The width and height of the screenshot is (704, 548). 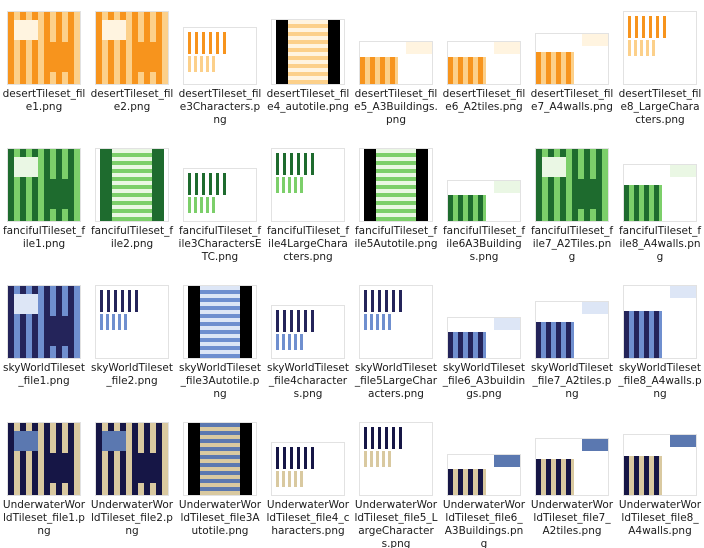 I want to click on file-item: desertTileset_file6_A2tiles.png, so click(x=484, y=67).